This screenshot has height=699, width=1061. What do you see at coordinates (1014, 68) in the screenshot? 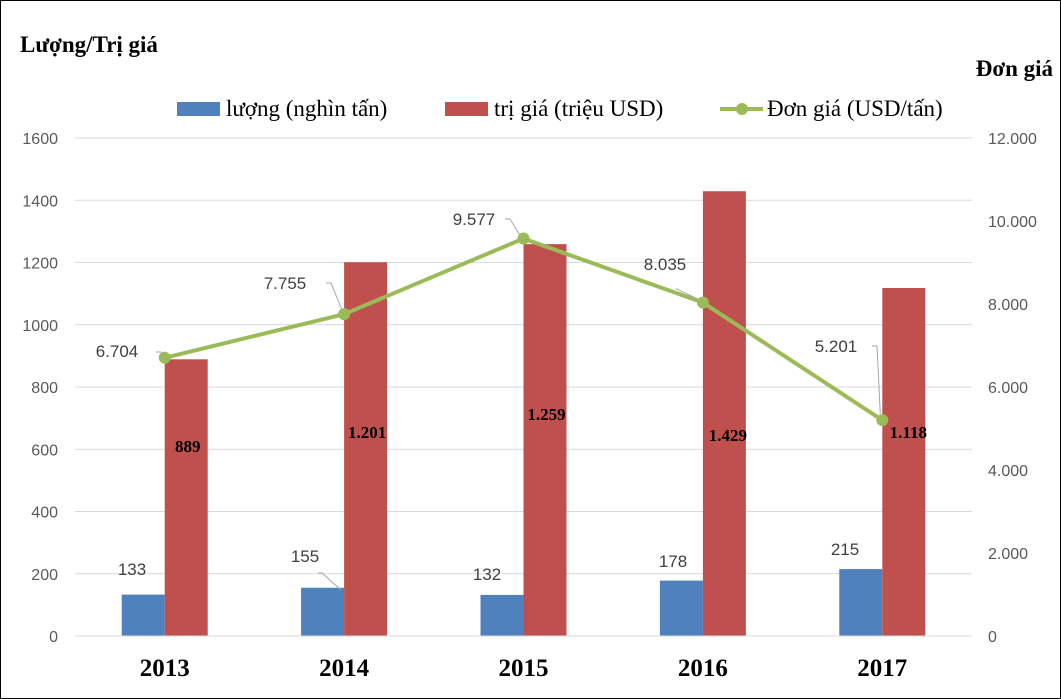
I see `right-axis-title: Đơn giá` at bounding box center [1014, 68].